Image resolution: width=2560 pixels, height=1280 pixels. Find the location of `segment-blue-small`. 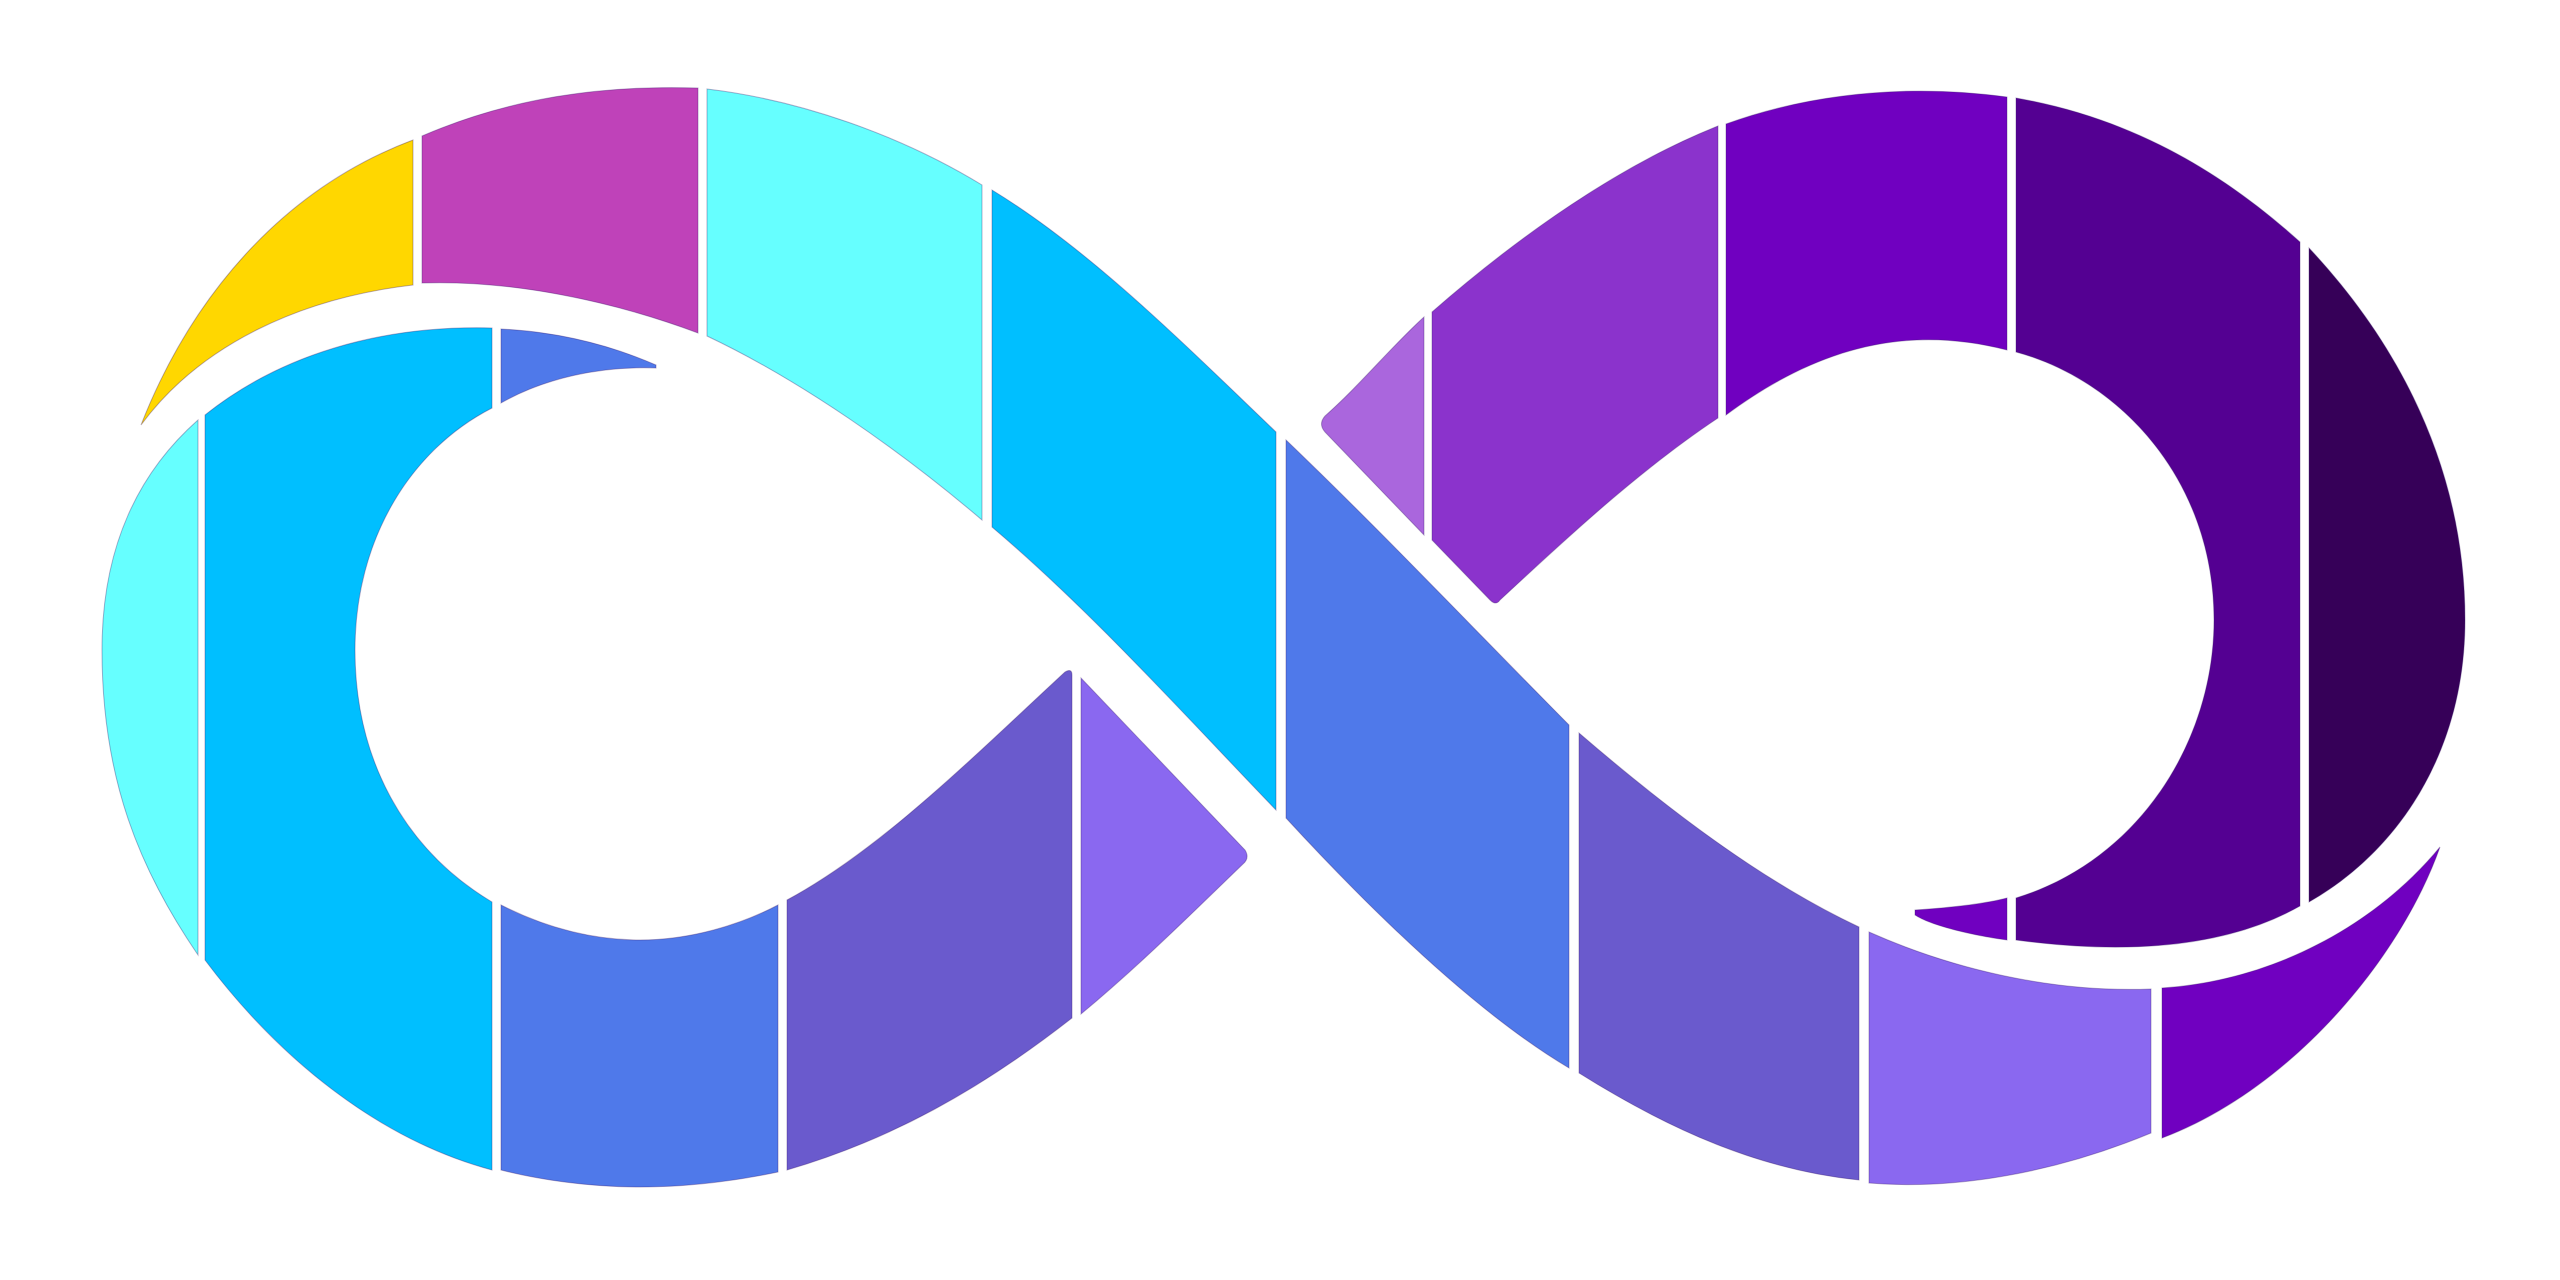

segment-blue-small is located at coordinates (578, 366).